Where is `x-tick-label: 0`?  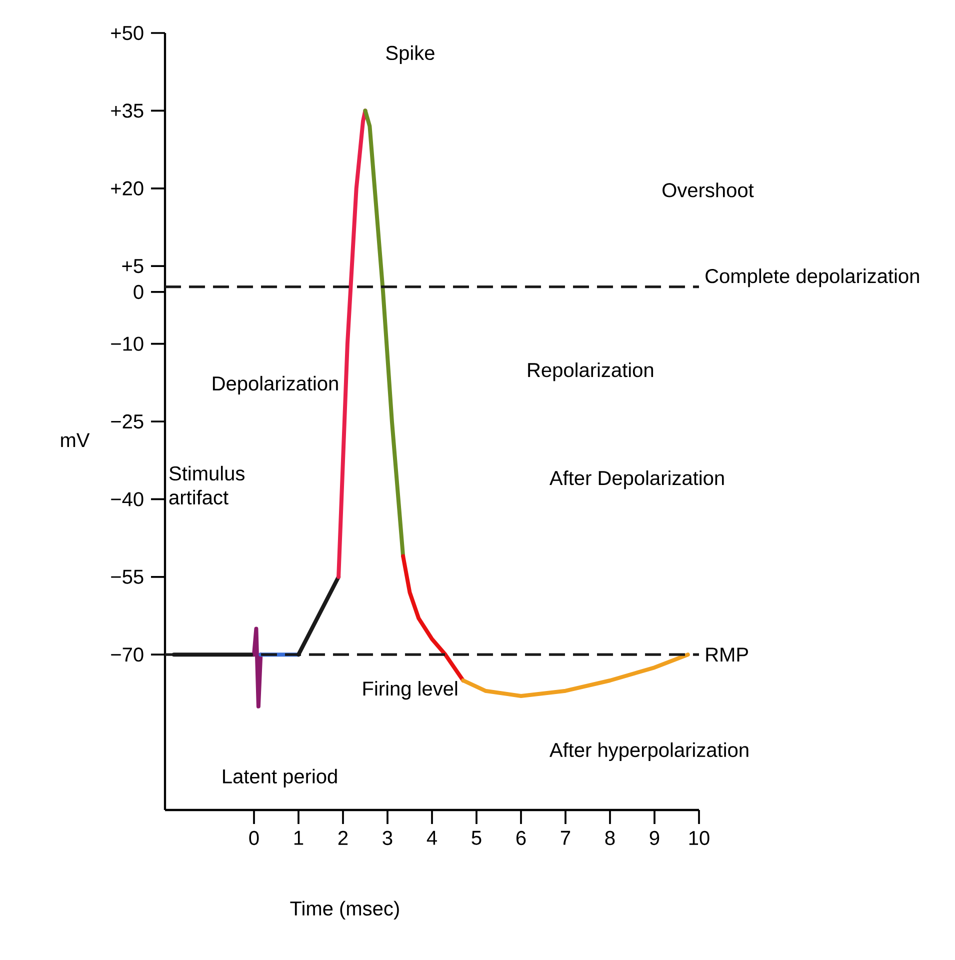 x-tick-label: 0 is located at coordinates (254, 838).